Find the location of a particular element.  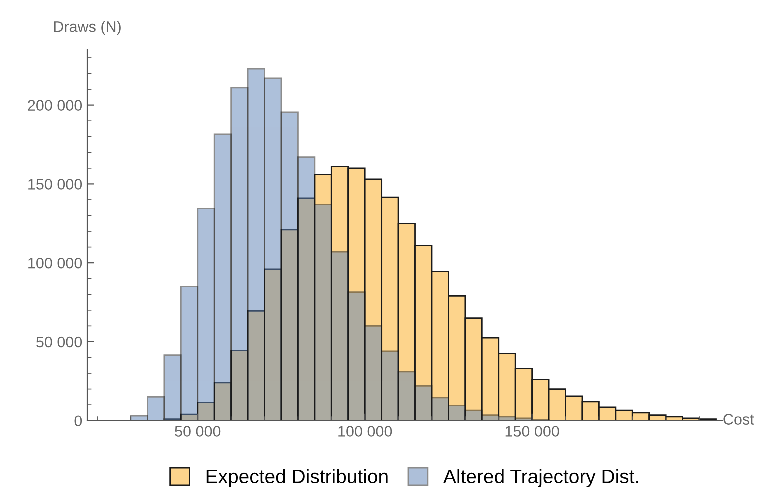

y-tick-label: 150 000 is located at coordinates (55, 184).